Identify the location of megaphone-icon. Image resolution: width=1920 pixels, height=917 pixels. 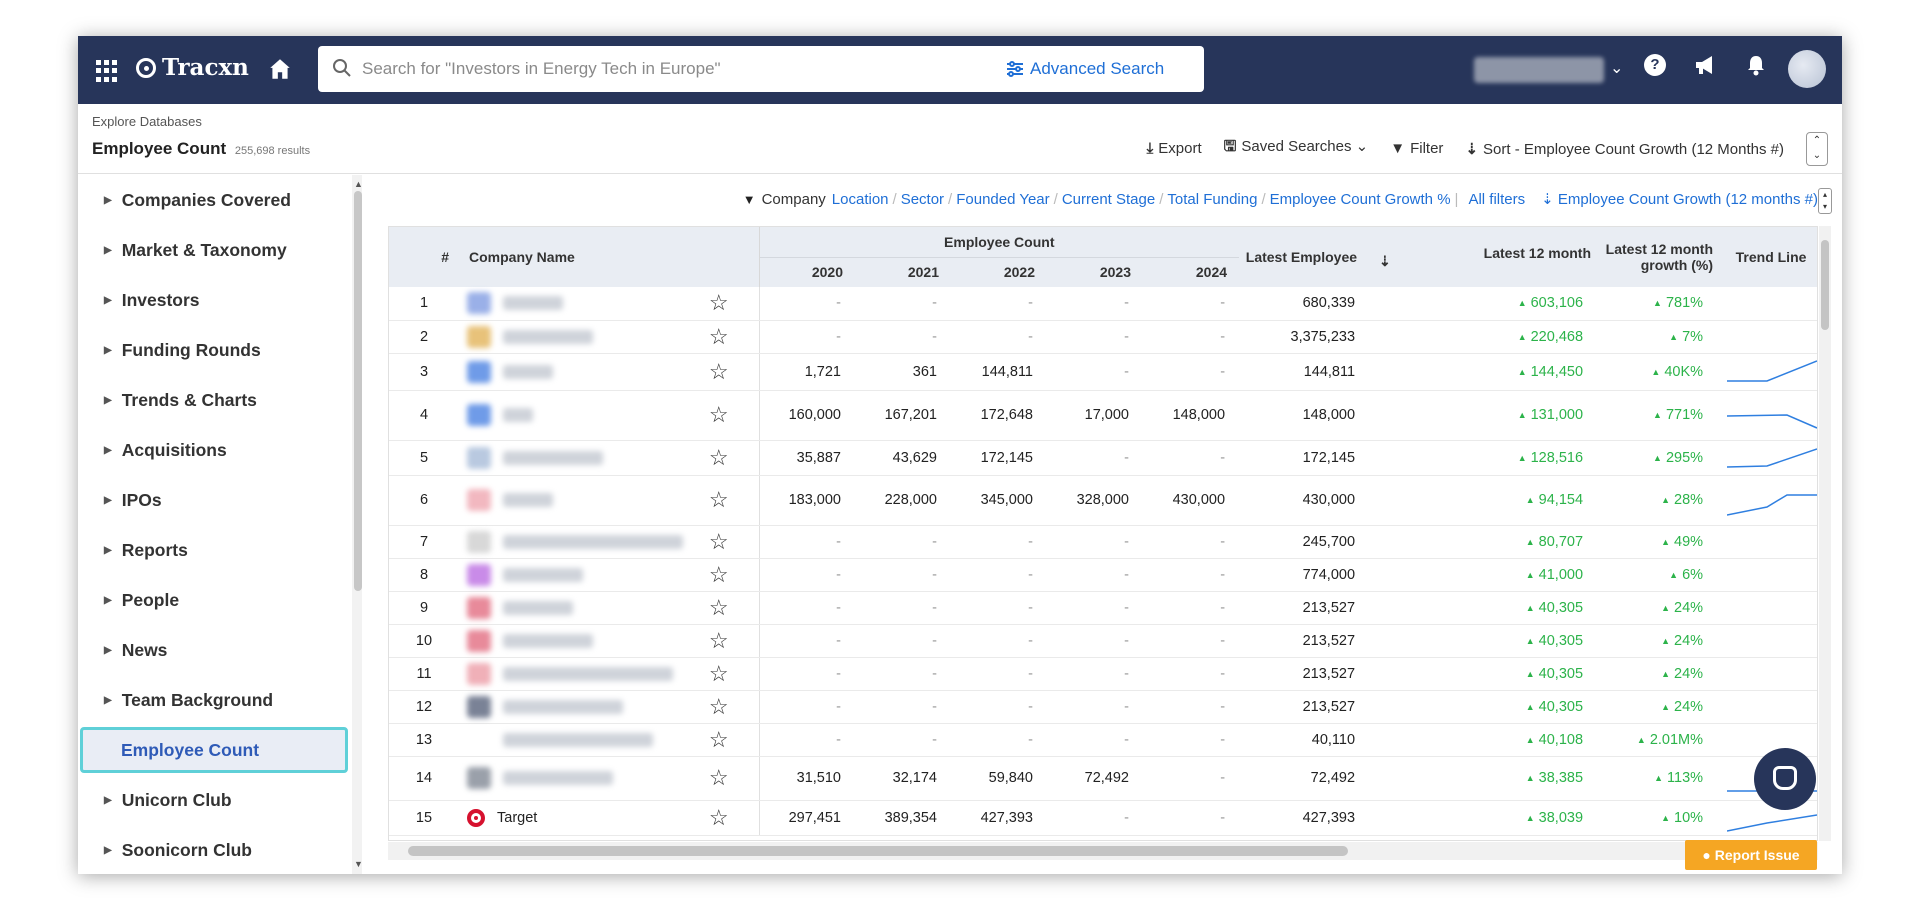
(1706, 65).